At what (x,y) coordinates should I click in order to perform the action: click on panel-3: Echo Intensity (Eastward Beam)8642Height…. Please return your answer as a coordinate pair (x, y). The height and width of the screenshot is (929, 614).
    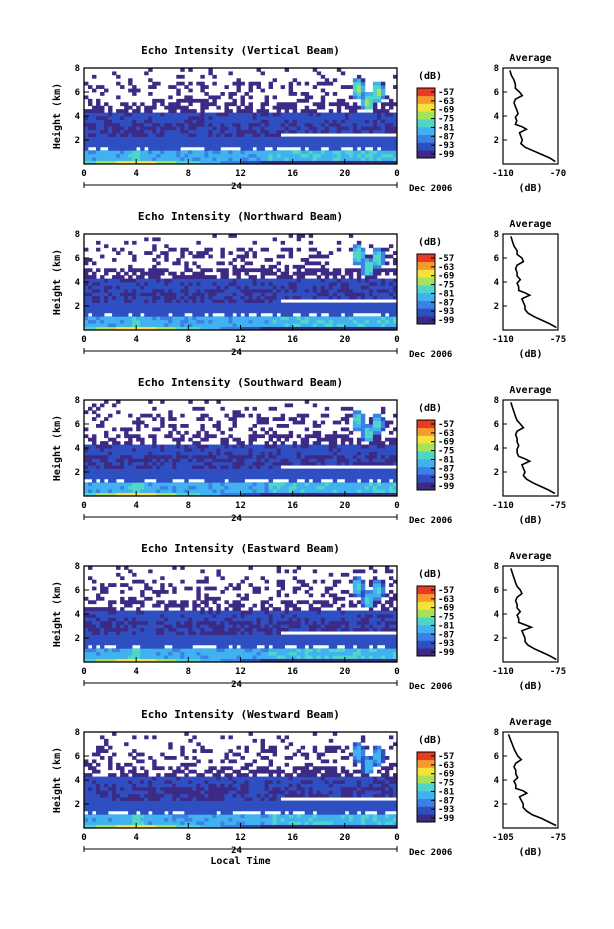
    Looking at the image, I should click on (308, 617).